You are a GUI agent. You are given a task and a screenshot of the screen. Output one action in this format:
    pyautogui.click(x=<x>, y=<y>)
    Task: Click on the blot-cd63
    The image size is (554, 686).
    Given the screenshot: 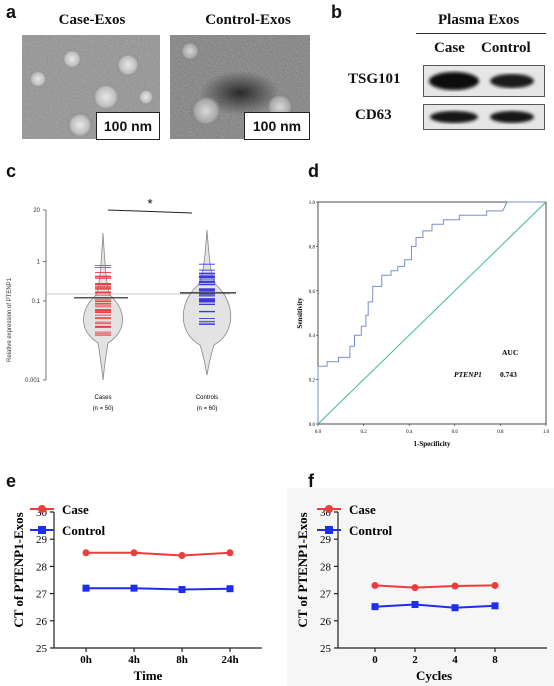 What is the action you would take?
    pyautogui.click(x=484, y=117)
    